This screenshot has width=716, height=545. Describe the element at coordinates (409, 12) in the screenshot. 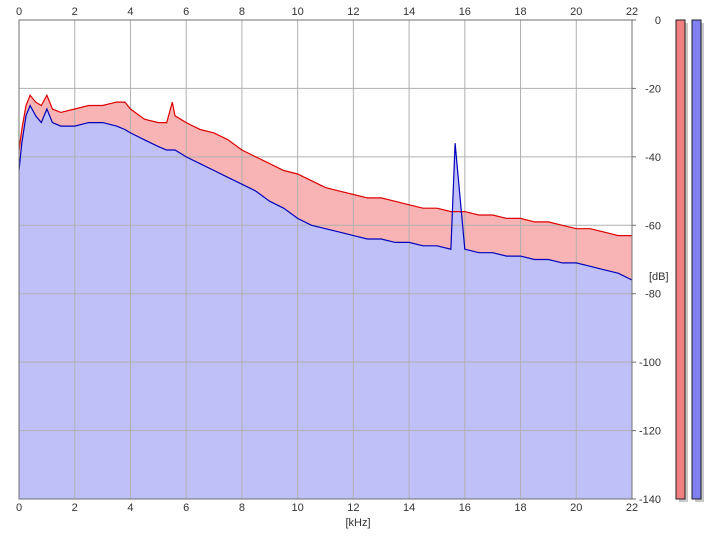

I see `x-tick-label-top: 14` at that location.